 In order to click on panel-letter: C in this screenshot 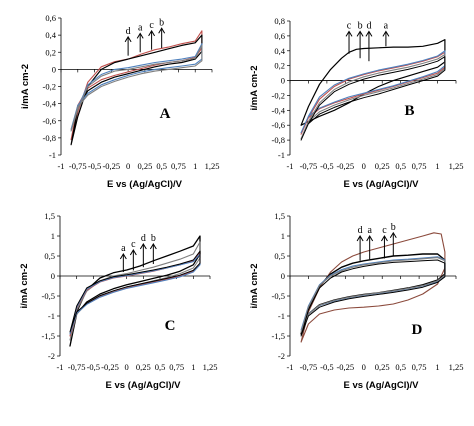, I will do `click(170, 326)`.